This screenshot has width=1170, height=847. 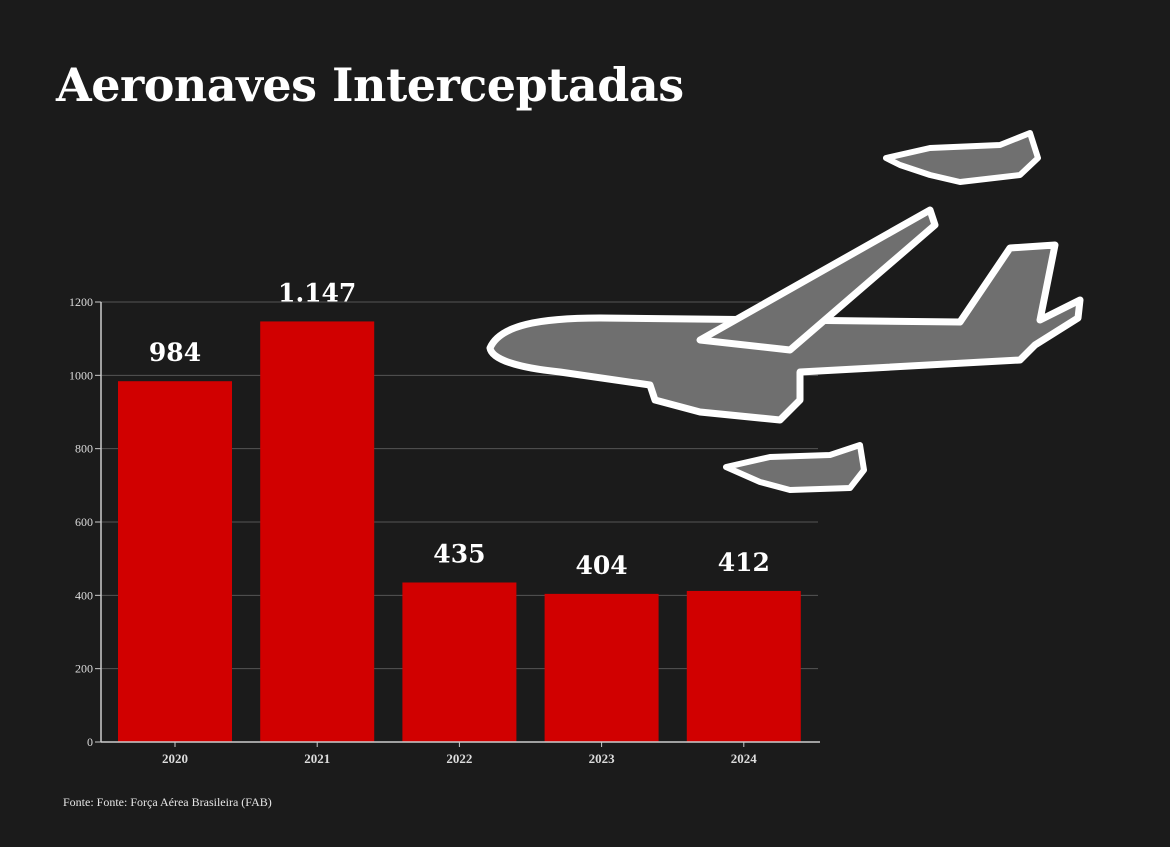 I want to click on y-tick-label: 800, so click(x=84, y=449).